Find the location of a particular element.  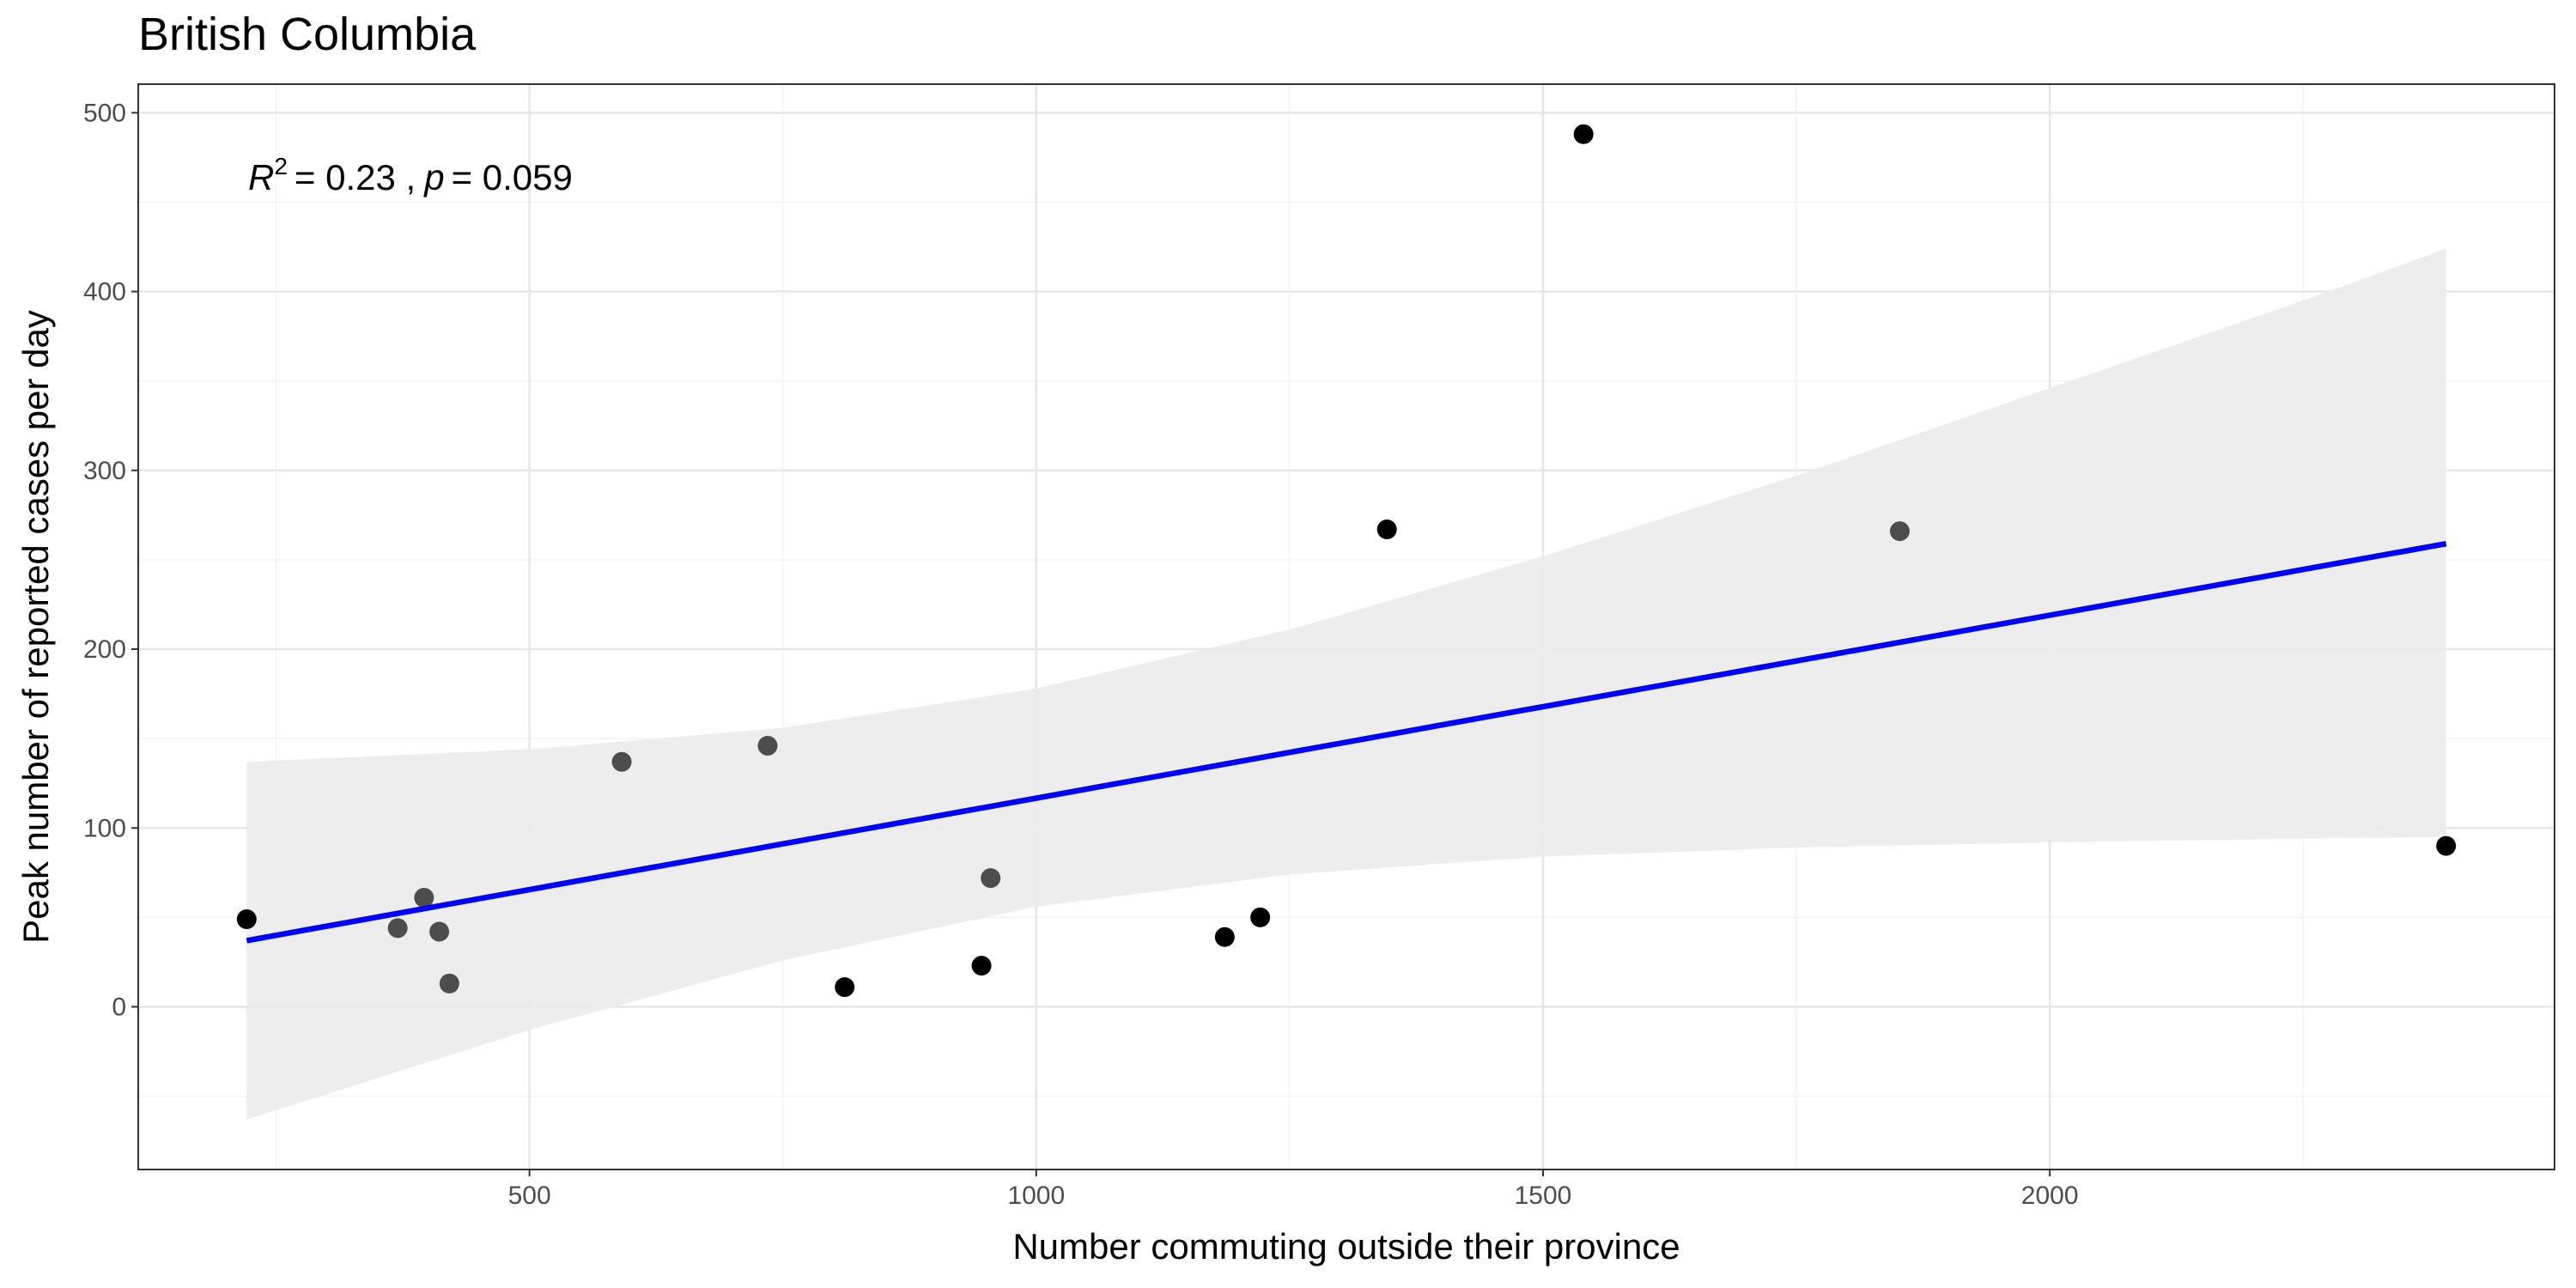

y-axis-title: Peak number of reported cases per day is located at coordinates (36, 627).